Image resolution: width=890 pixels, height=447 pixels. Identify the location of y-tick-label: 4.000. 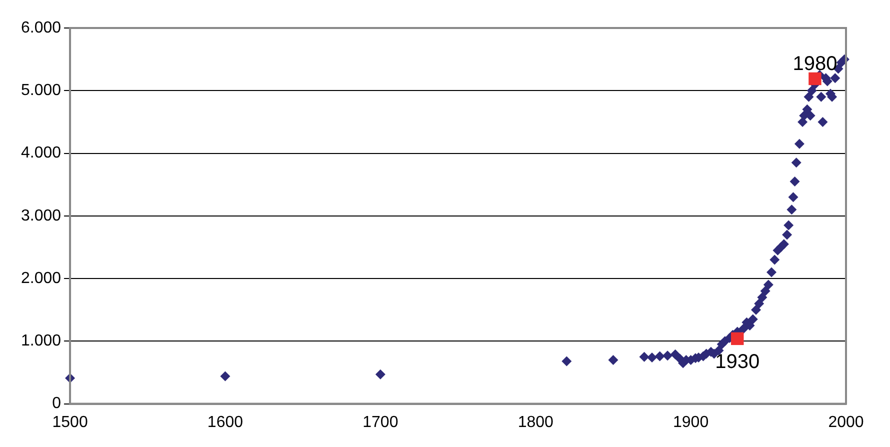
(41, 153).